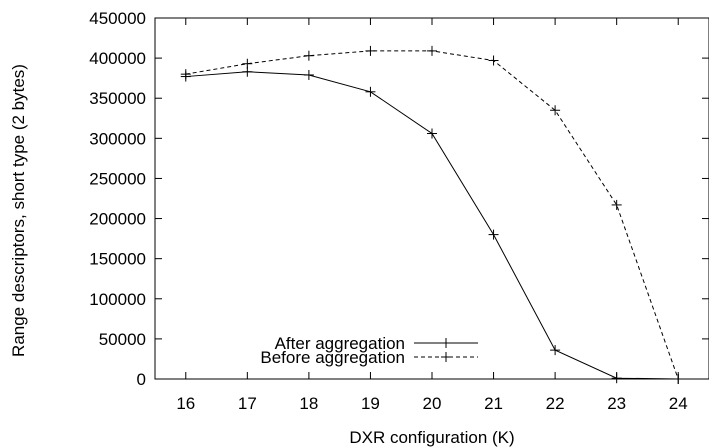 The image size is (709, 448). Describe the element at coordinates (117, 18) in the screenshot. I see `y-tick-label: 450000` at that location.